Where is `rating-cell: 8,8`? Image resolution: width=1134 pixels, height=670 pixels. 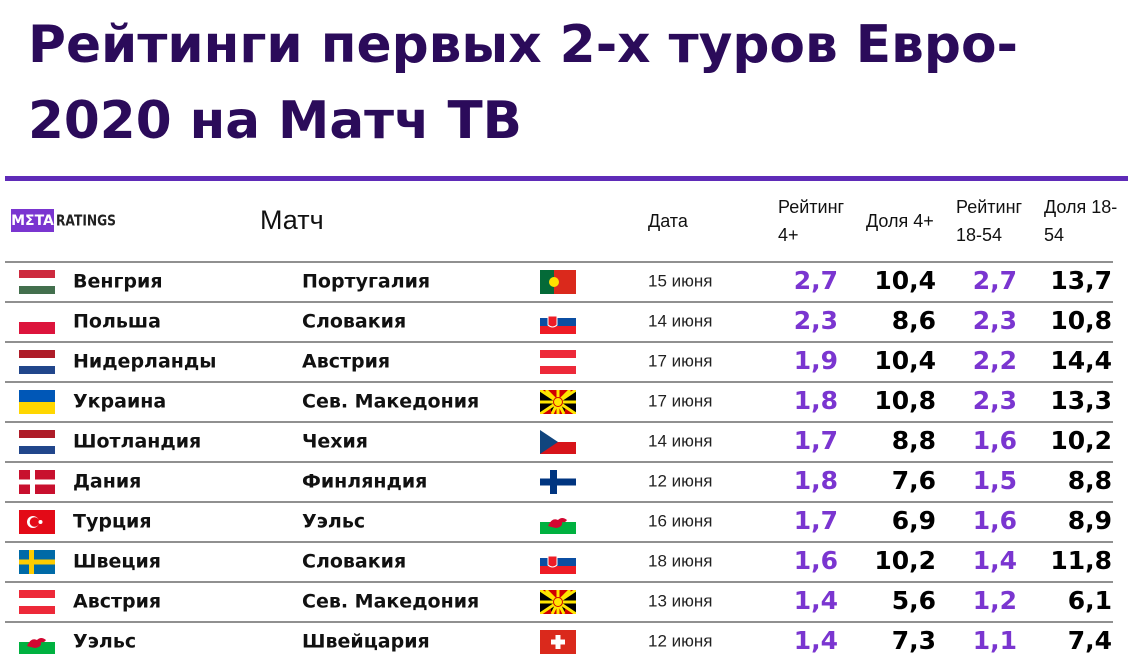 rating-cell: 8,8 is located at coordinates (914, 440).